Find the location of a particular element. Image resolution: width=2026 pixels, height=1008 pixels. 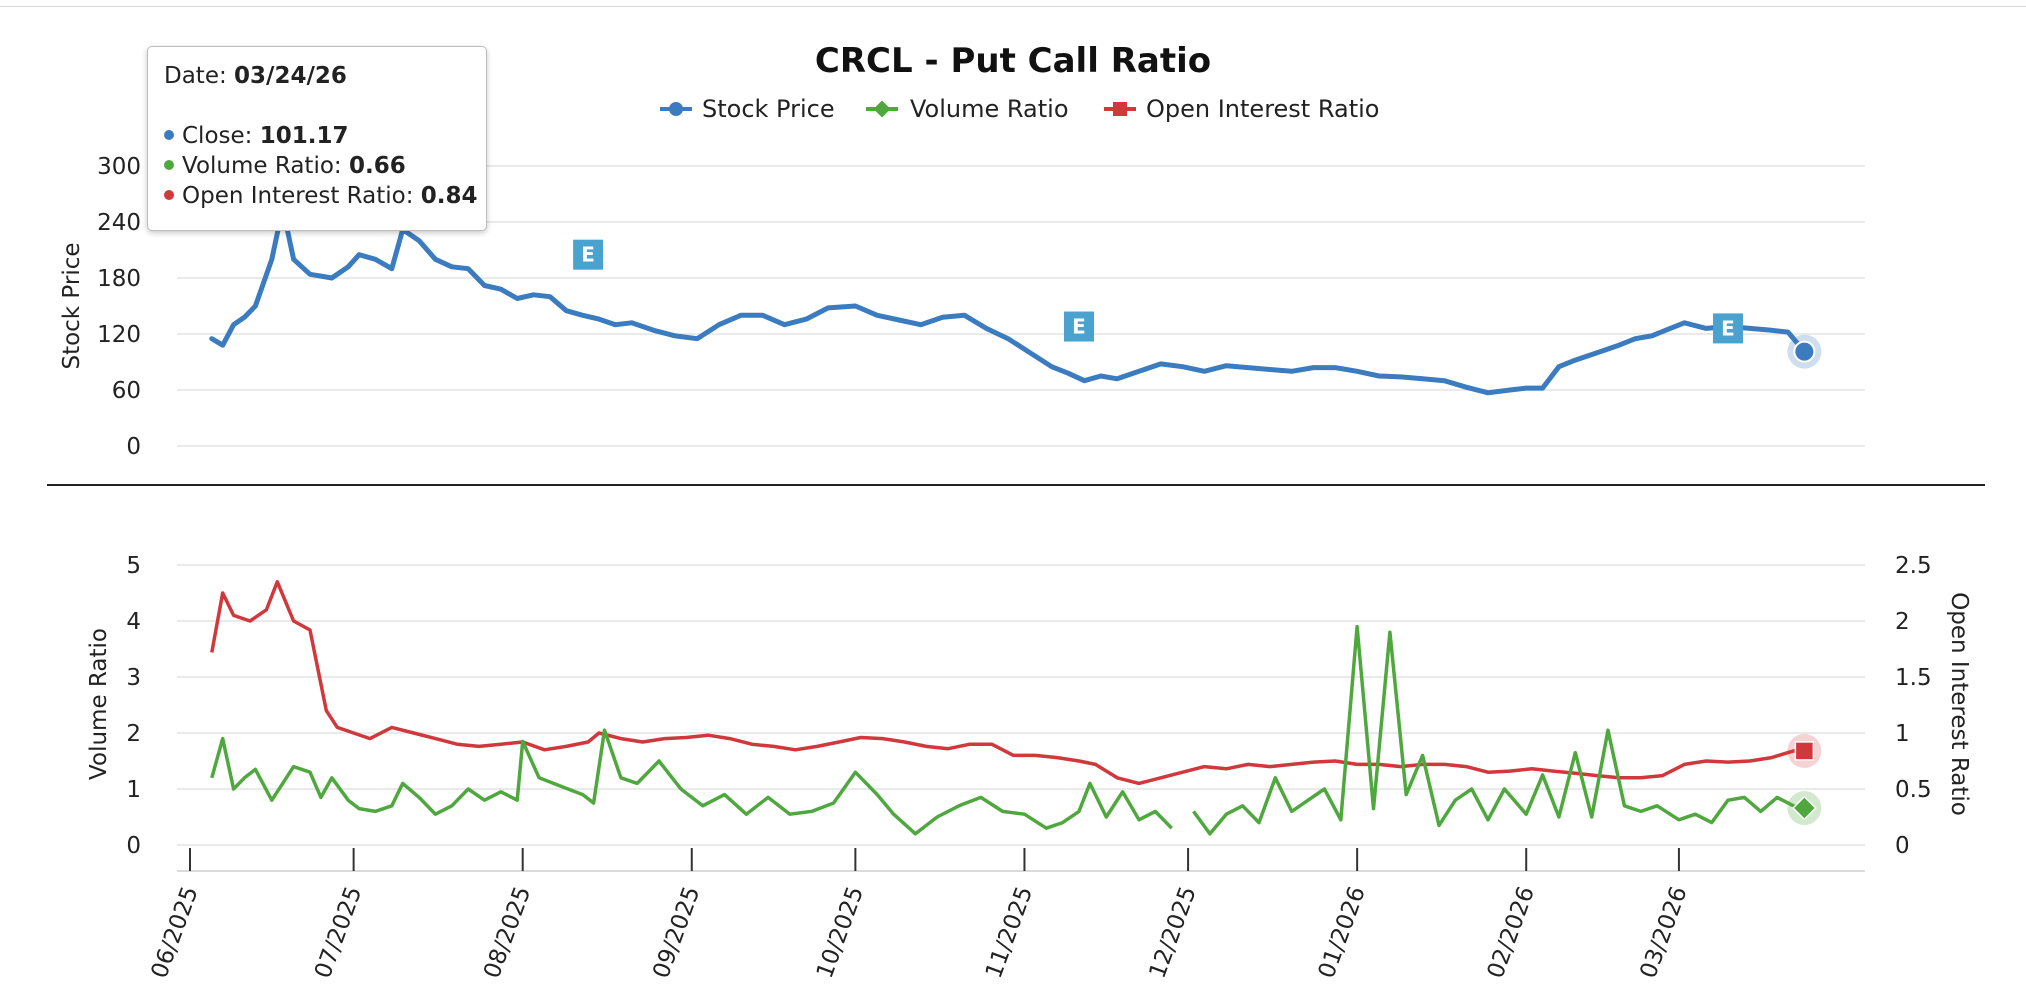

legend-square-icon is located at coordinates (1120, 109).